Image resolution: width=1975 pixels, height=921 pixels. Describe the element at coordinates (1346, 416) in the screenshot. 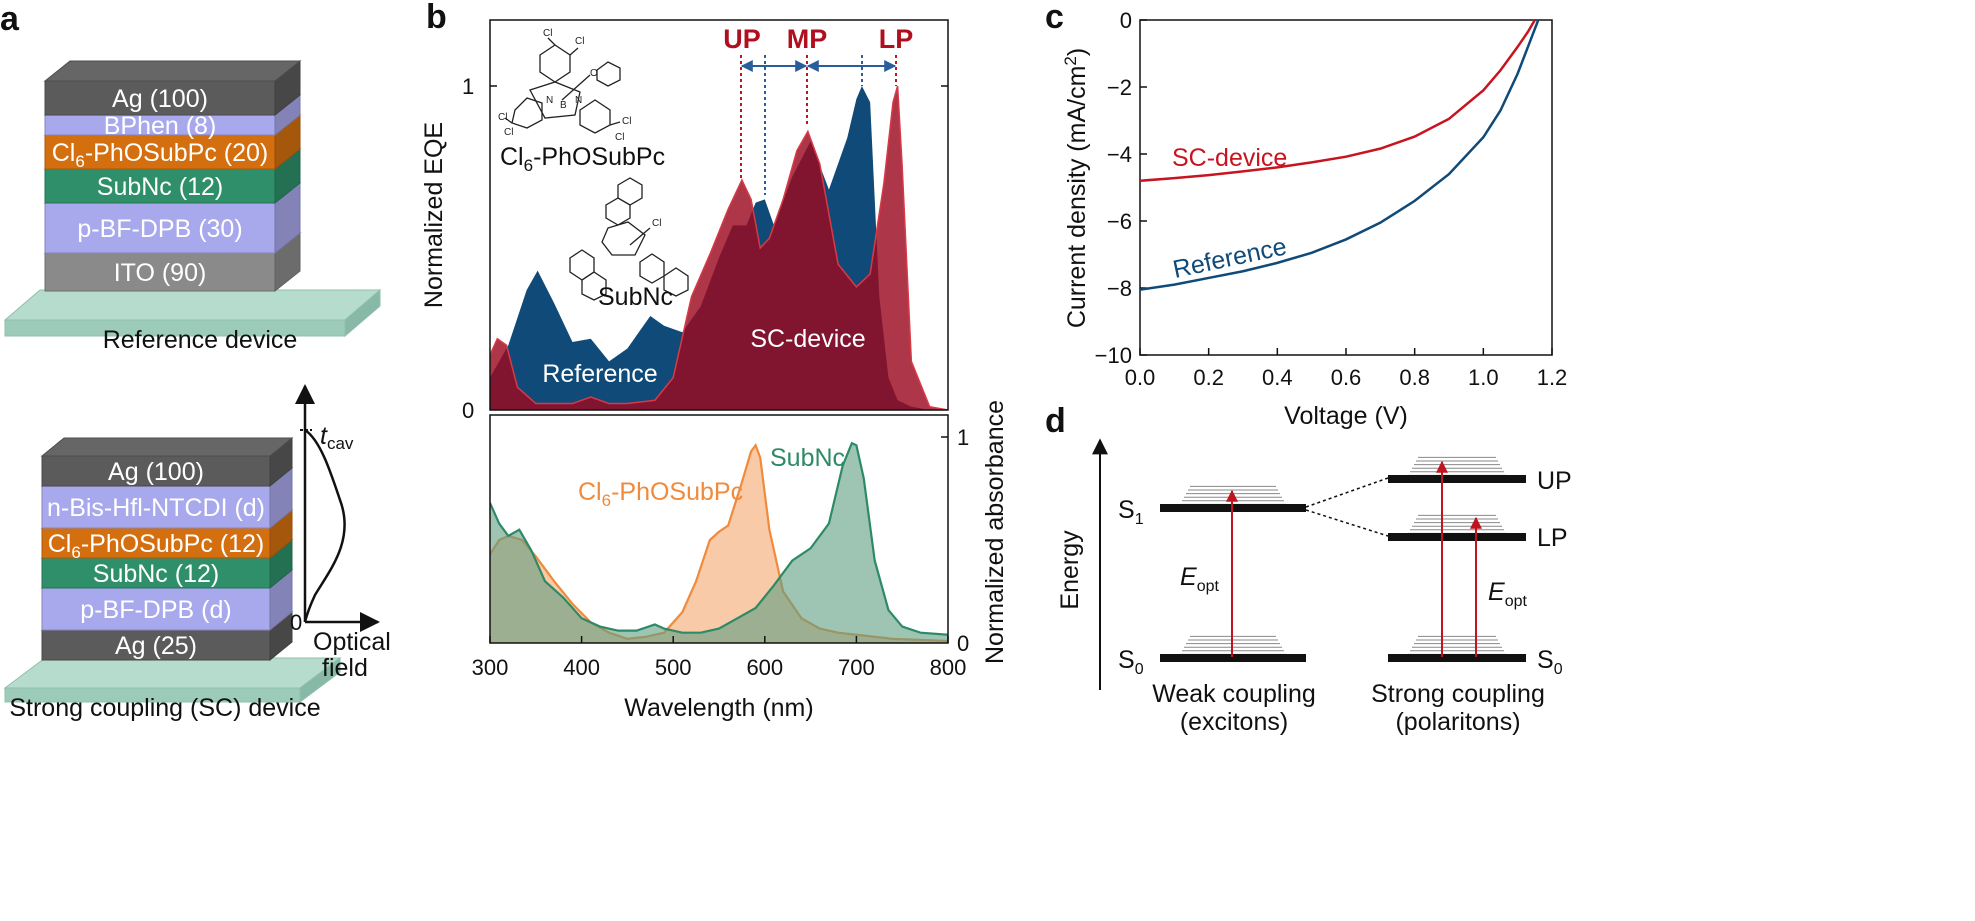

I see `jv-xlabel: Voltage (V)` at that location.